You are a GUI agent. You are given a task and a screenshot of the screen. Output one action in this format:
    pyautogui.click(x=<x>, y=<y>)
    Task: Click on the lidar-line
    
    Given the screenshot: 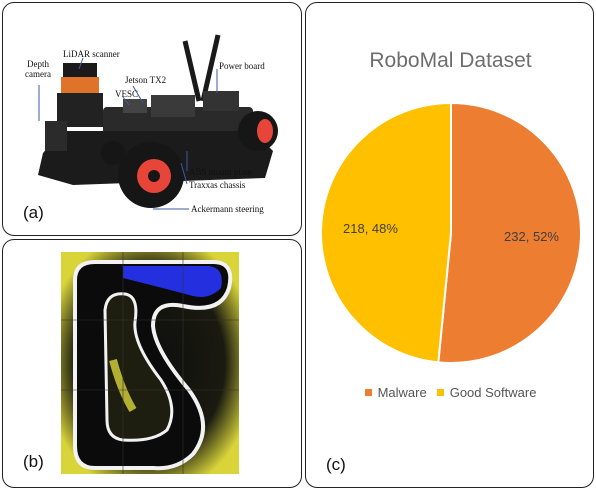 What is the action you would take?
    pyautogui.click(x=81, y=63)
    